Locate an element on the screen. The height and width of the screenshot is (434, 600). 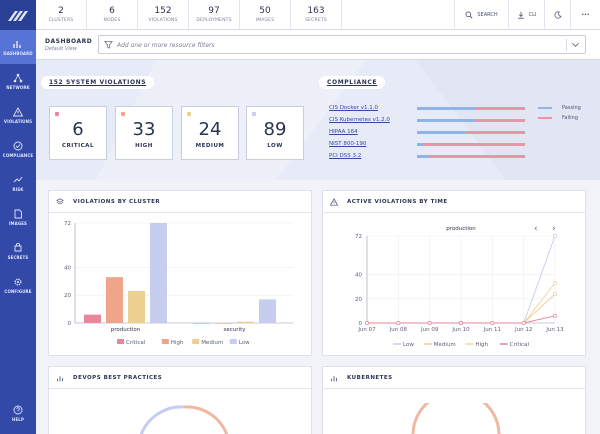
resource-filter-box is located at coordinates (342, 44).